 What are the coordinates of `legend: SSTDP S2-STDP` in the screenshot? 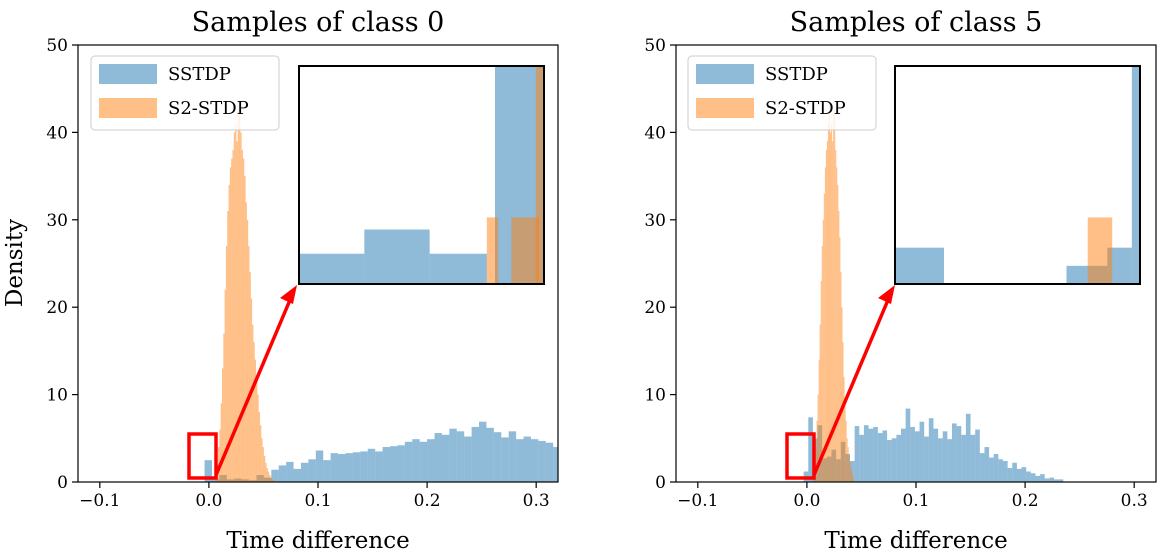 It's located at (782, 93).